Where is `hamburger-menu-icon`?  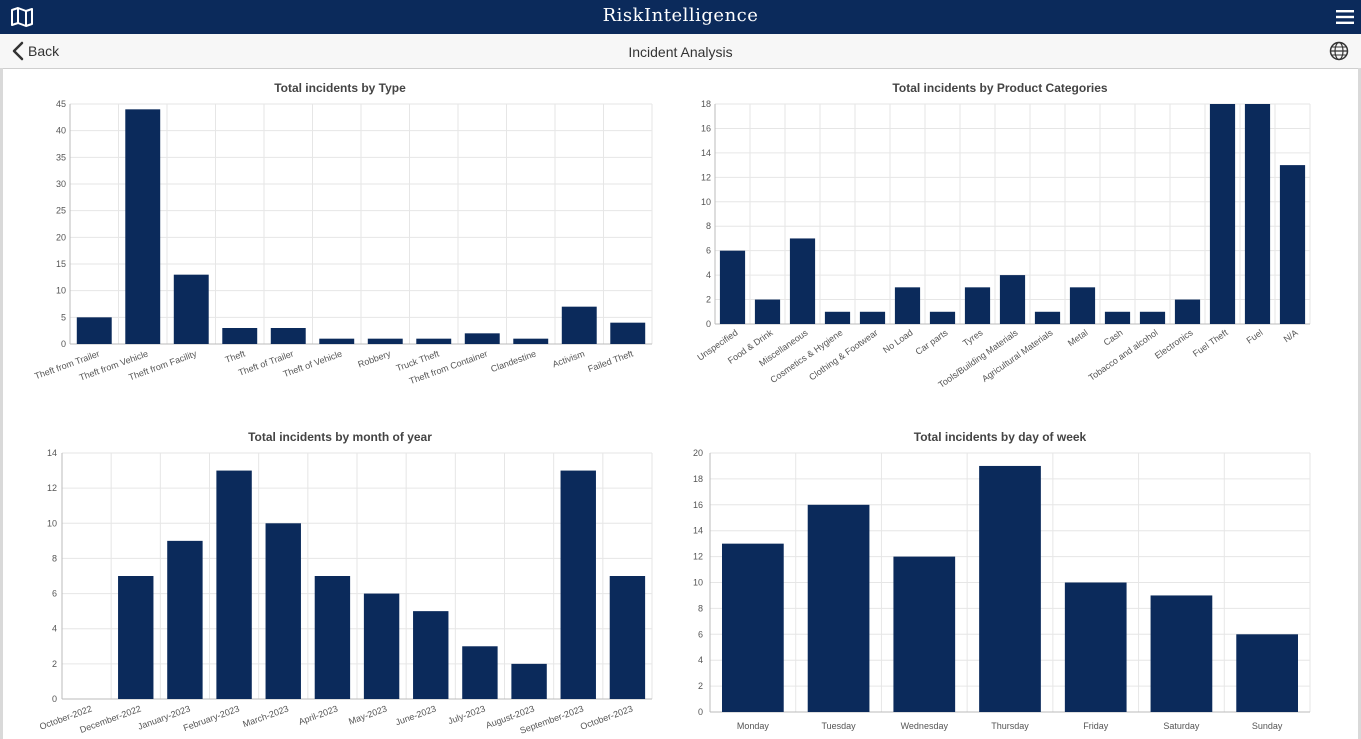 hamburger-menu-icon is located at coordinates (1345, 17).